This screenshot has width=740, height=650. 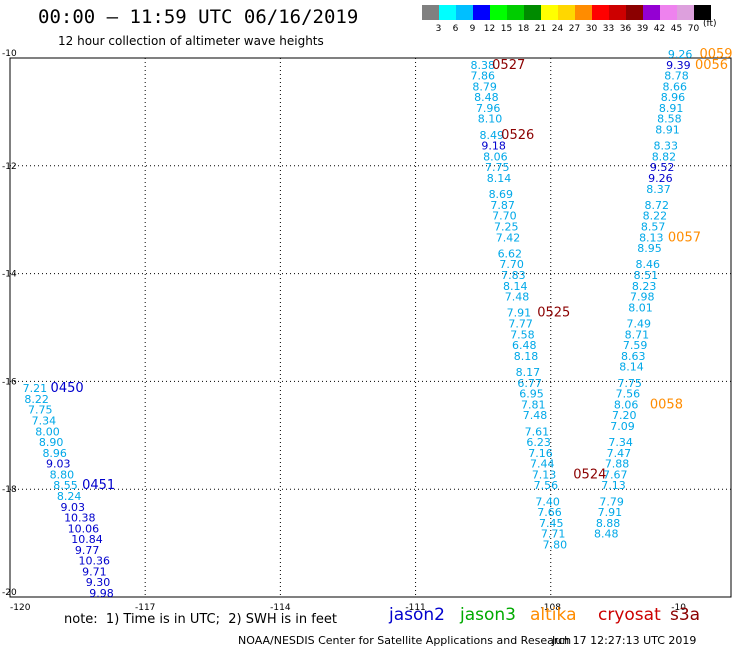 What do you see at coordinates (553, 313) in the screenshot?
I see `pass-time-label: 0525` at bounding box center [553, 313].